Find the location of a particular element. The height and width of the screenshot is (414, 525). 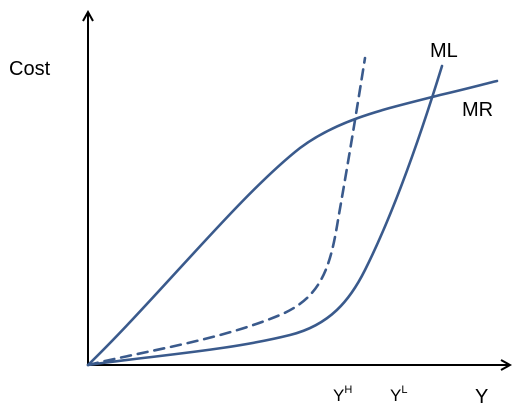

tick-label-yl-sup: L is located at coordinates (404, 390).